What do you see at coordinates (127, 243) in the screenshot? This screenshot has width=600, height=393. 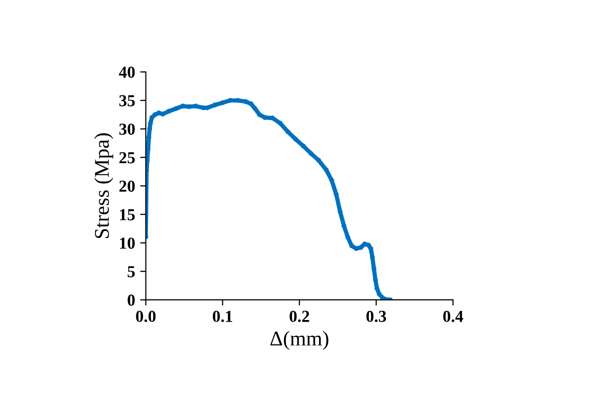 I see `y-tick-label: 10` at bounding box center [127, 243].